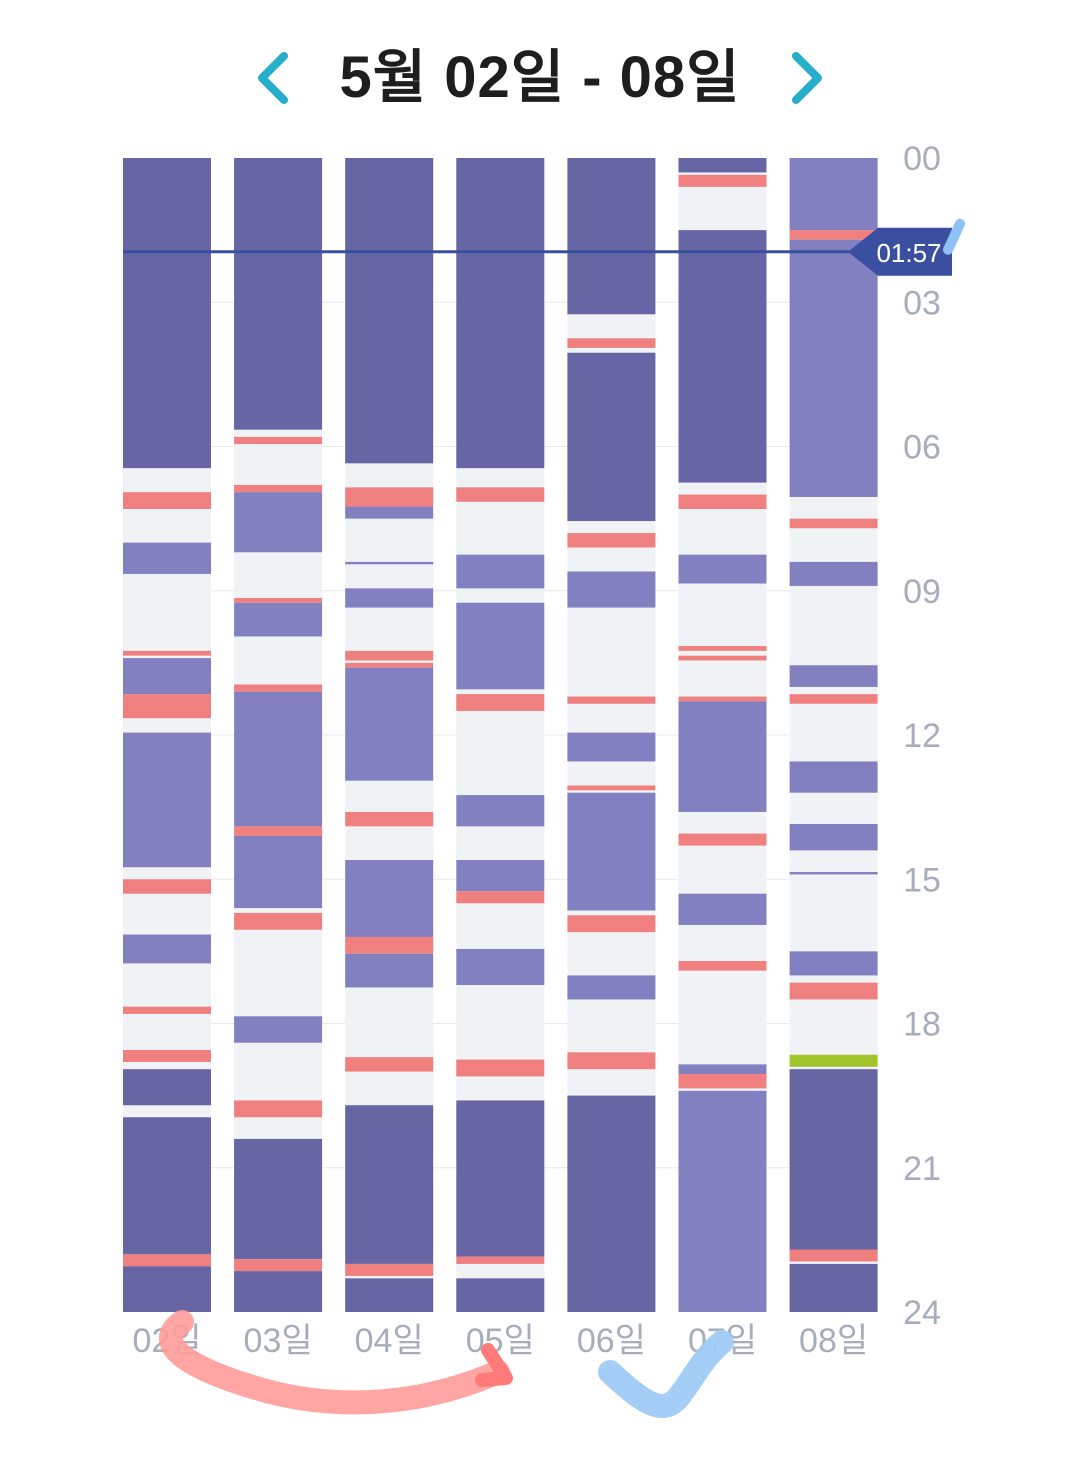  I want to click on chevron-left-icon, so click(273, 78).